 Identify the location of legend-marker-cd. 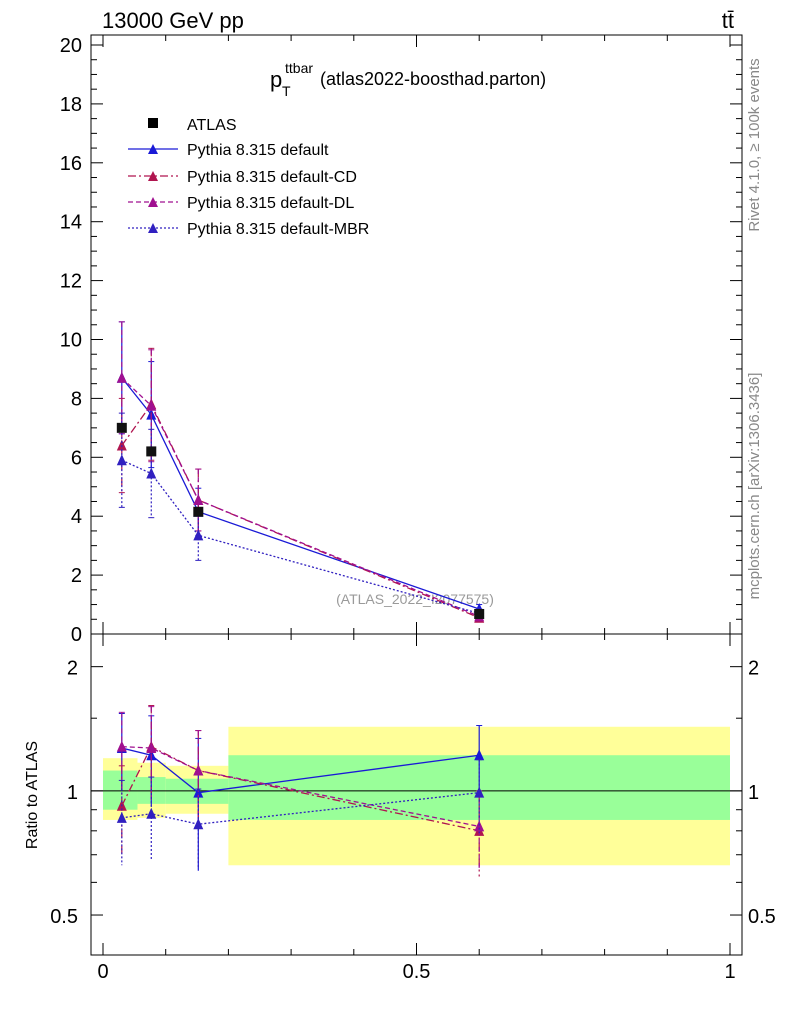
(153, 176).